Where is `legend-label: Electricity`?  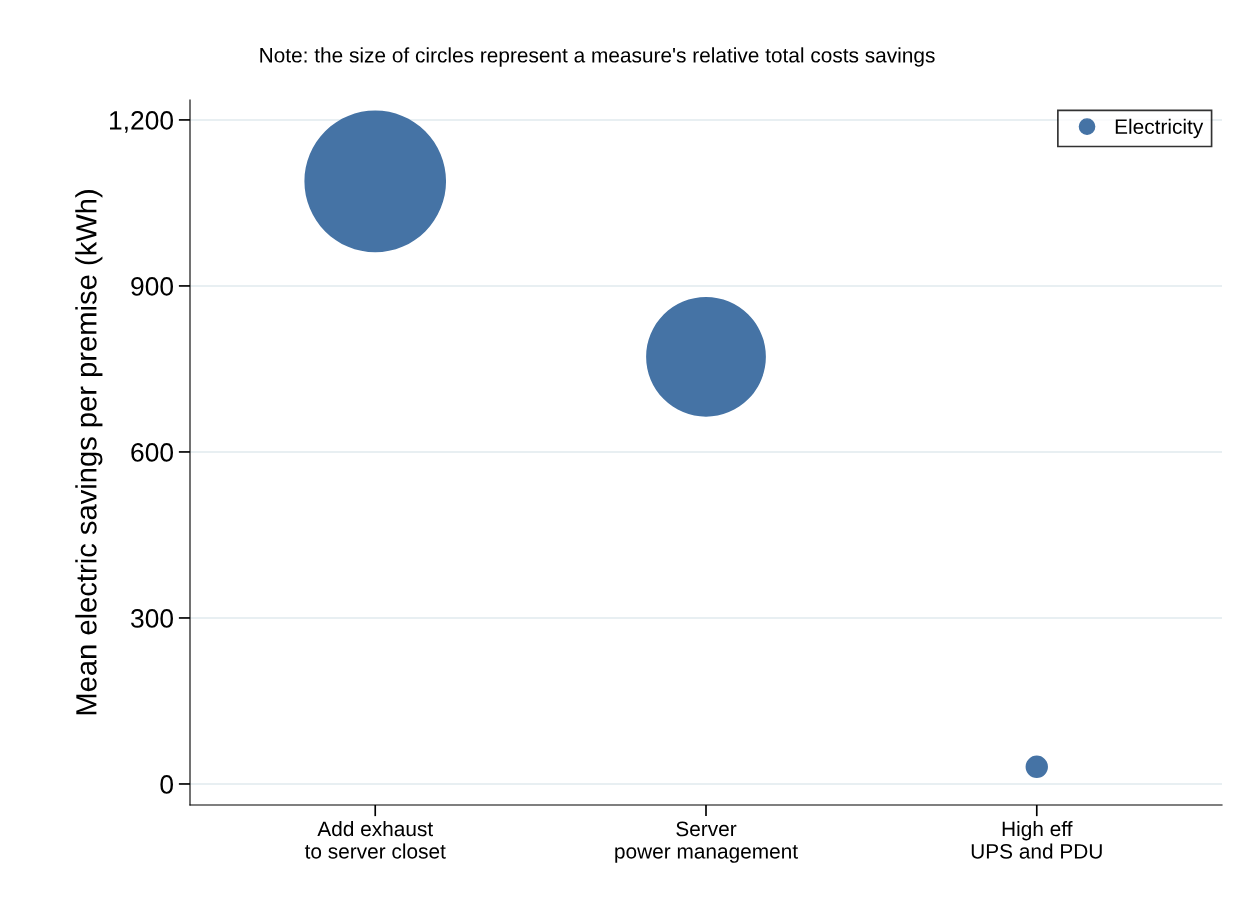
legend-label: Electricity is located at coordinates (1159, 128).